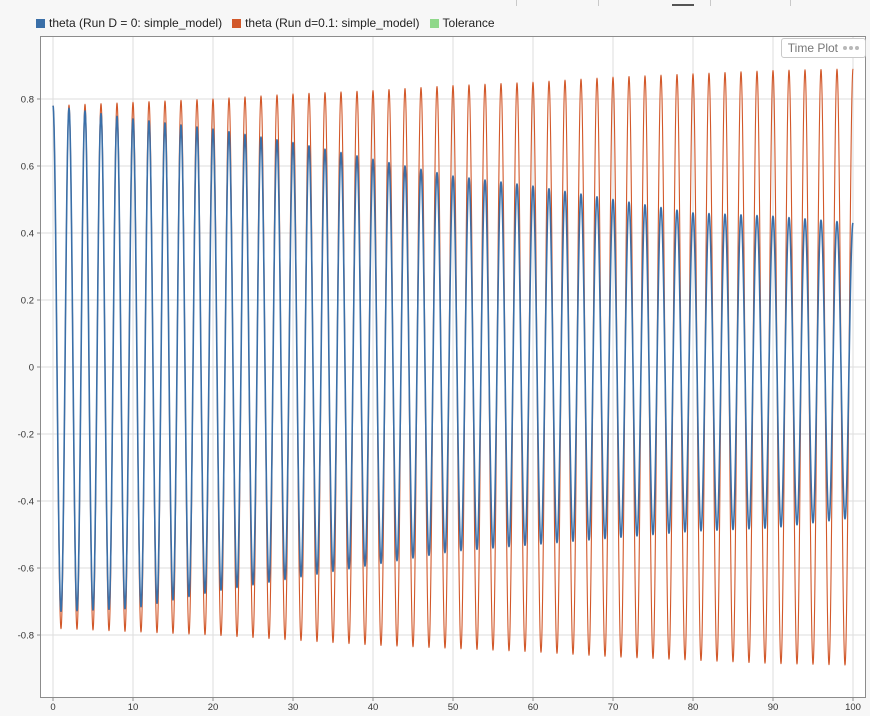  I want to click on x-tick-label: 100, so click(853, 707).